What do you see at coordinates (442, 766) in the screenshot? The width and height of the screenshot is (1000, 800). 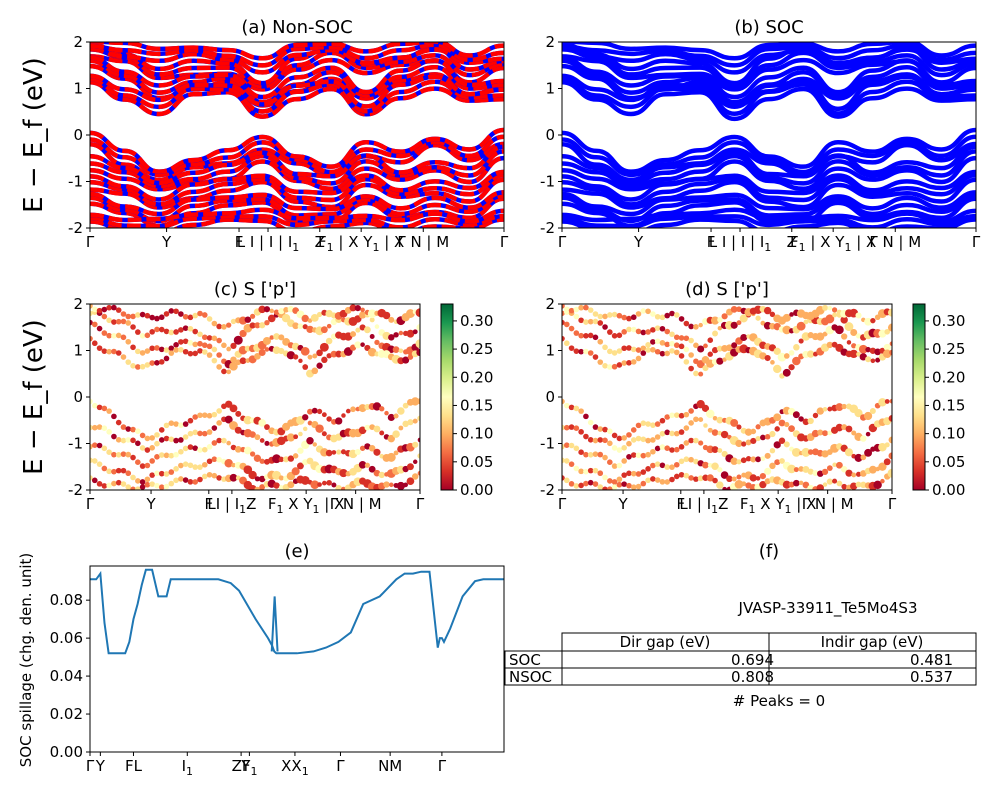 I see `x-tick-label: Γ` at bounding box center [442, 766].